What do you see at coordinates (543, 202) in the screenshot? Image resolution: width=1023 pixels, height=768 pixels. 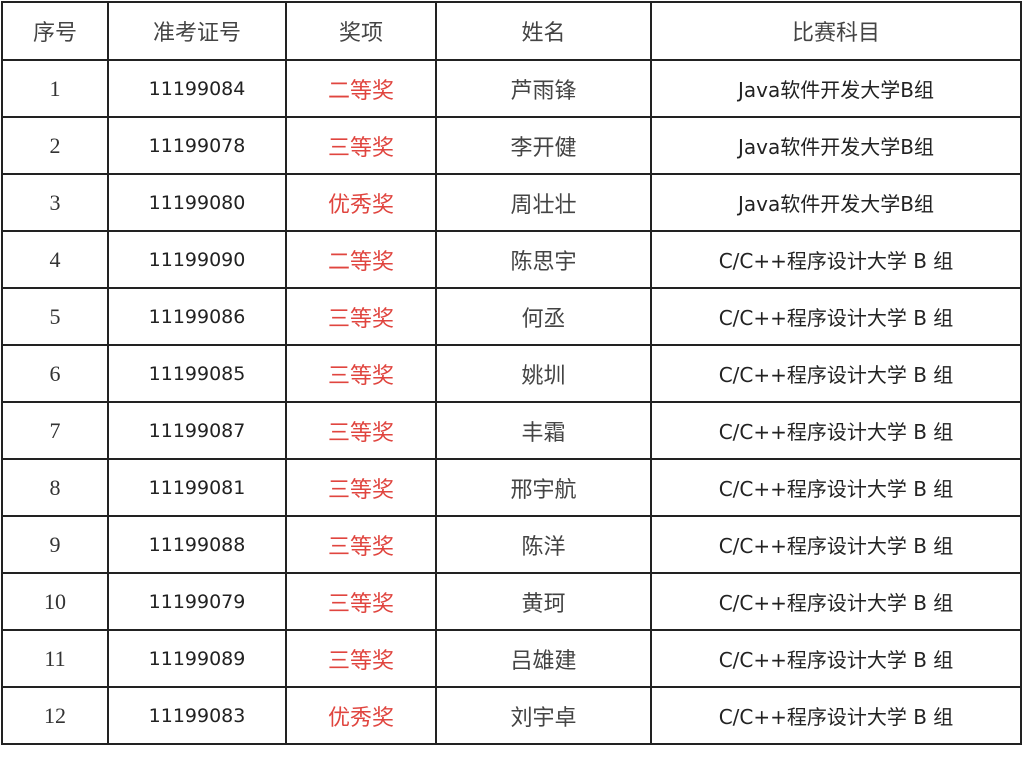 I see `cell-name: 周壮壮` at bounding box center [543, 202].